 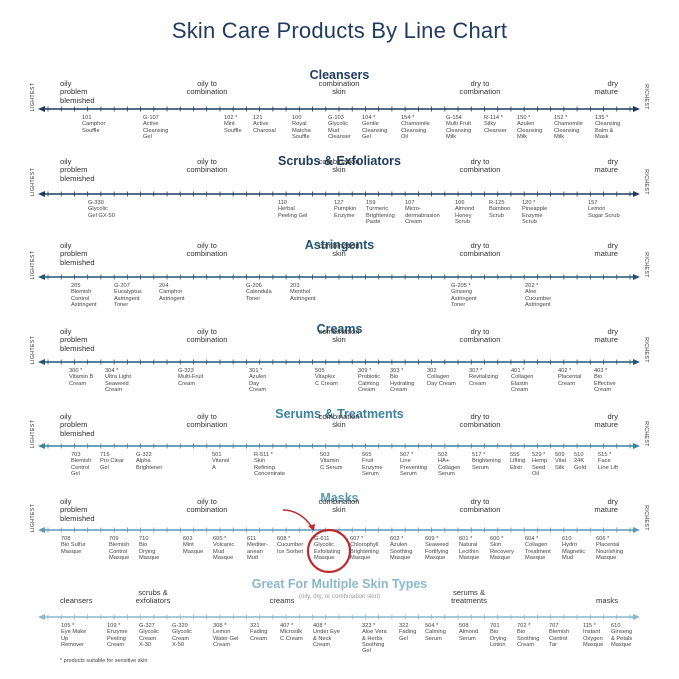 I want to click on highlight-arrow, so click(x=297, y=518).